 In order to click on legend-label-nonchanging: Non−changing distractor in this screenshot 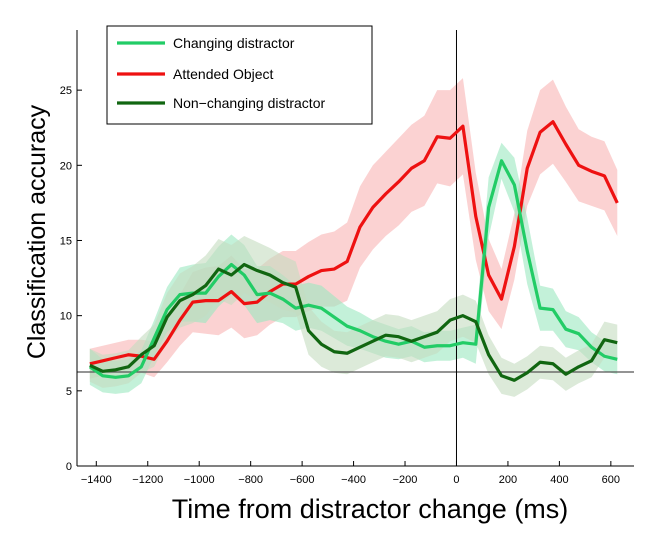, I will do `click(249, 103)`.